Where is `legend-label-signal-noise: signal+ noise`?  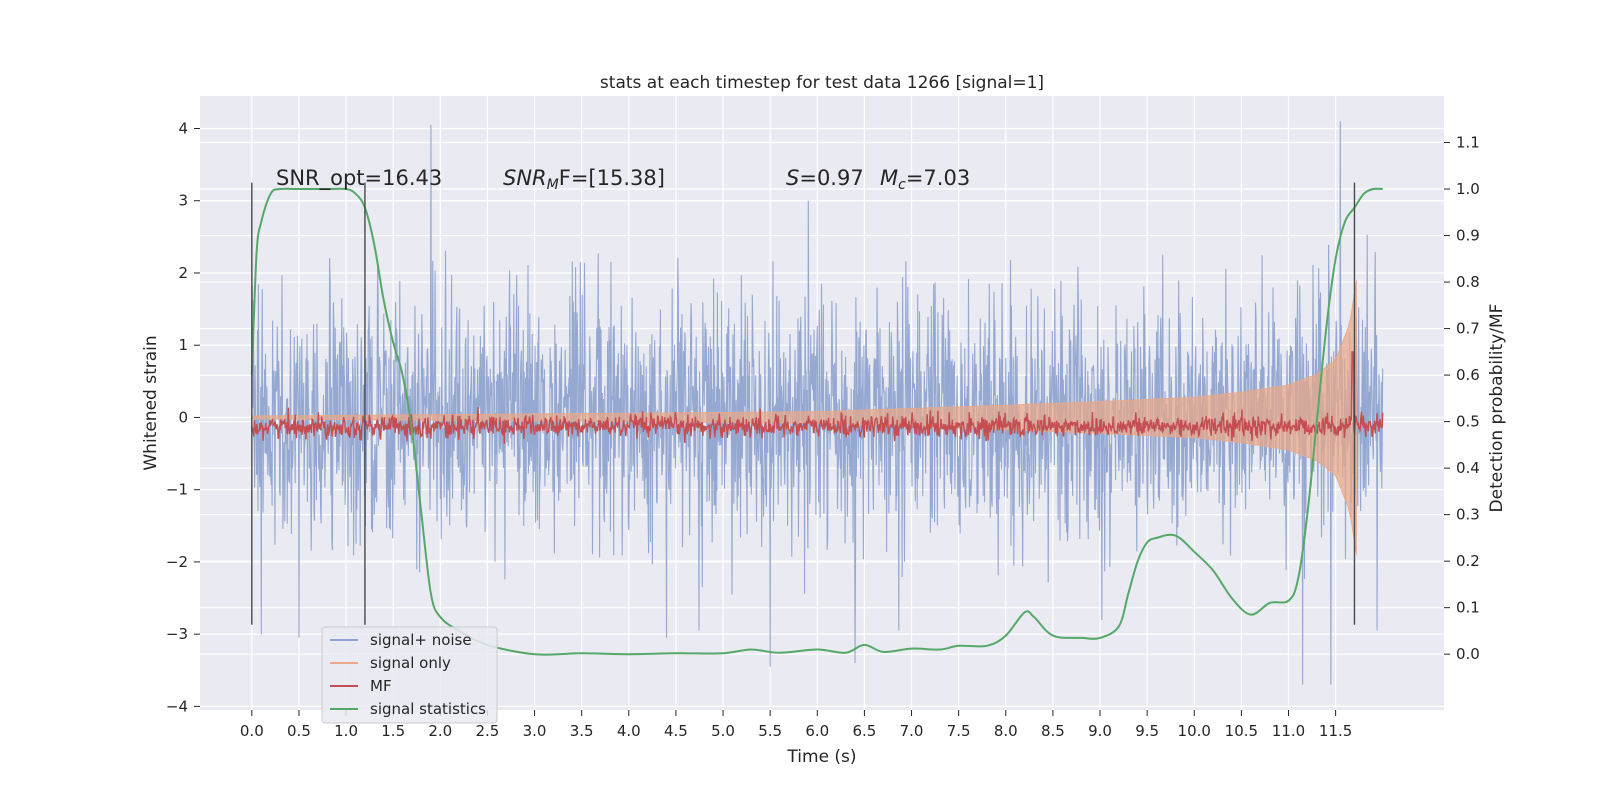 legend-label-signal-noise: signal+ noise is located at coordinates (421, 640).